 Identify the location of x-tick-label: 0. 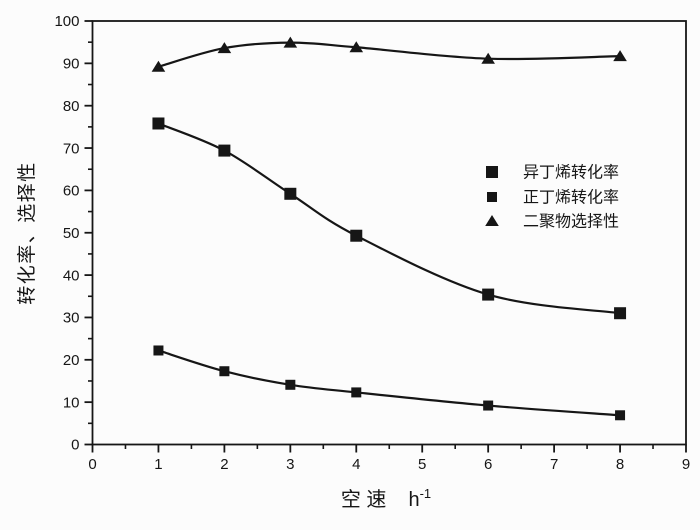
(92, 464).